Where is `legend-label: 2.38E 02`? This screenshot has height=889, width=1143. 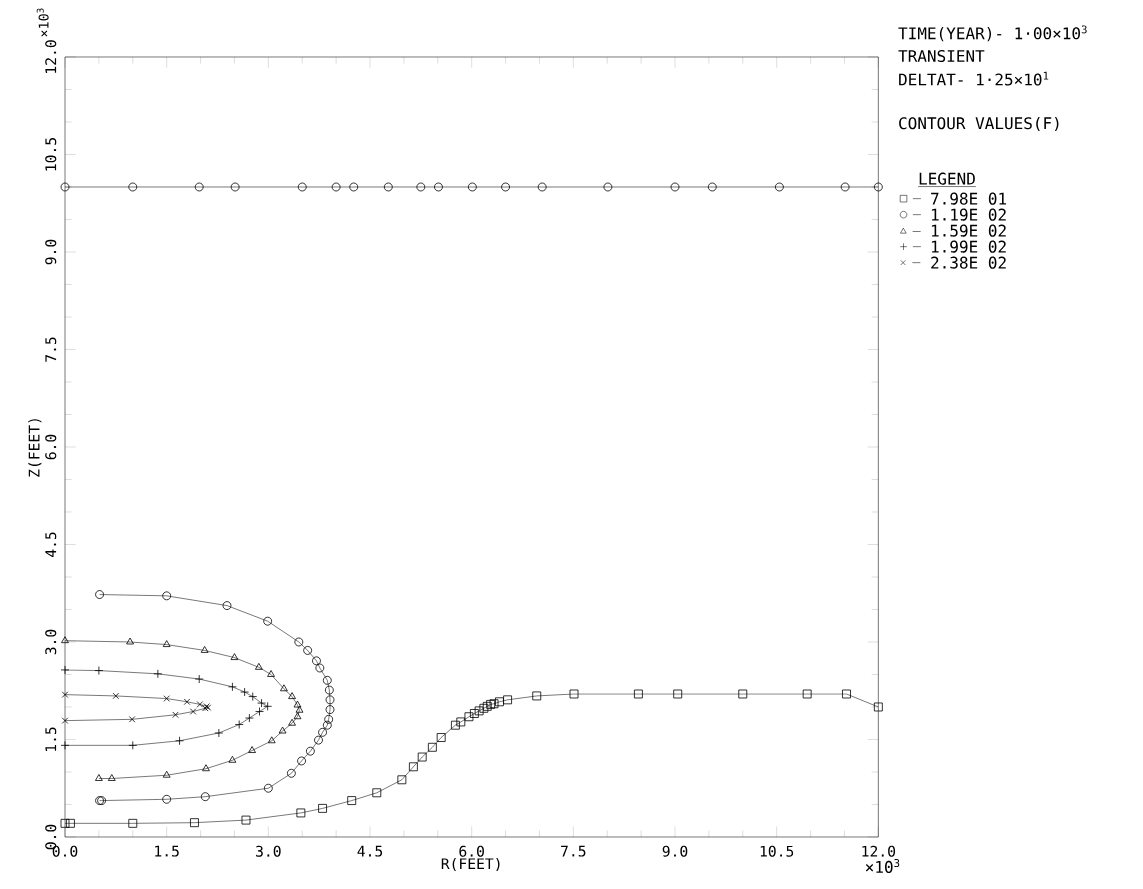 legend-label: 2.38E 02 is located at coordinates (968, 262).